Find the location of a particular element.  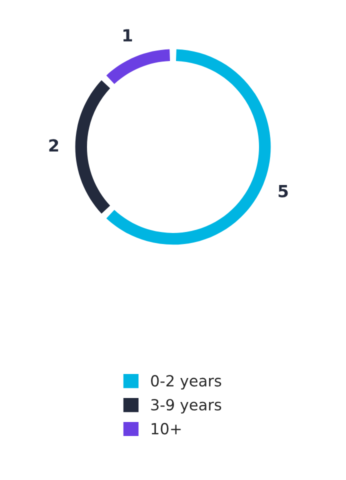

legend-label: 3-9 years is located at coordinates (186, 406).